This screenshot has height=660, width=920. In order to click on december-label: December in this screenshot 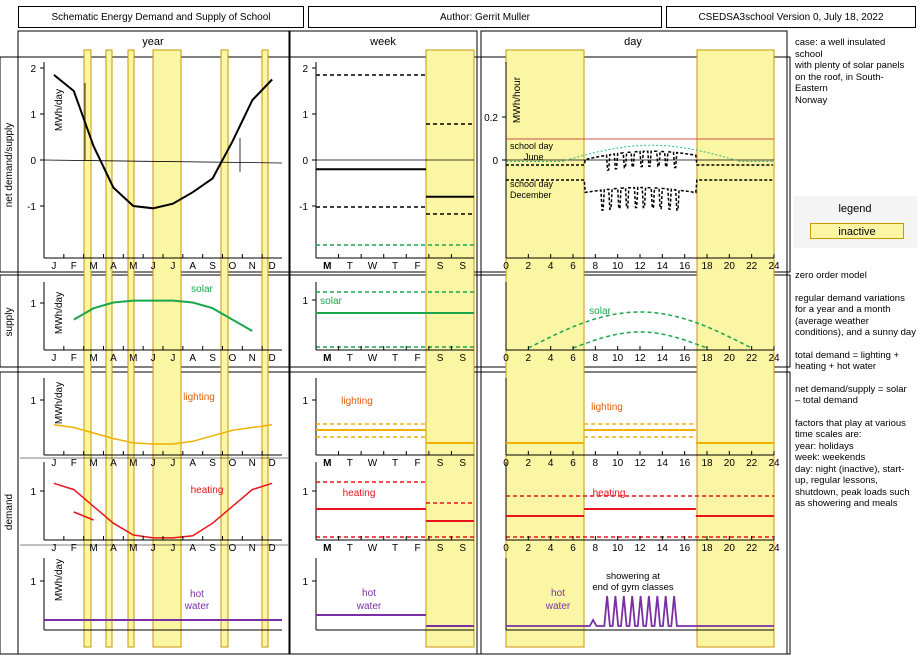, I will do `click(531, 195)`.